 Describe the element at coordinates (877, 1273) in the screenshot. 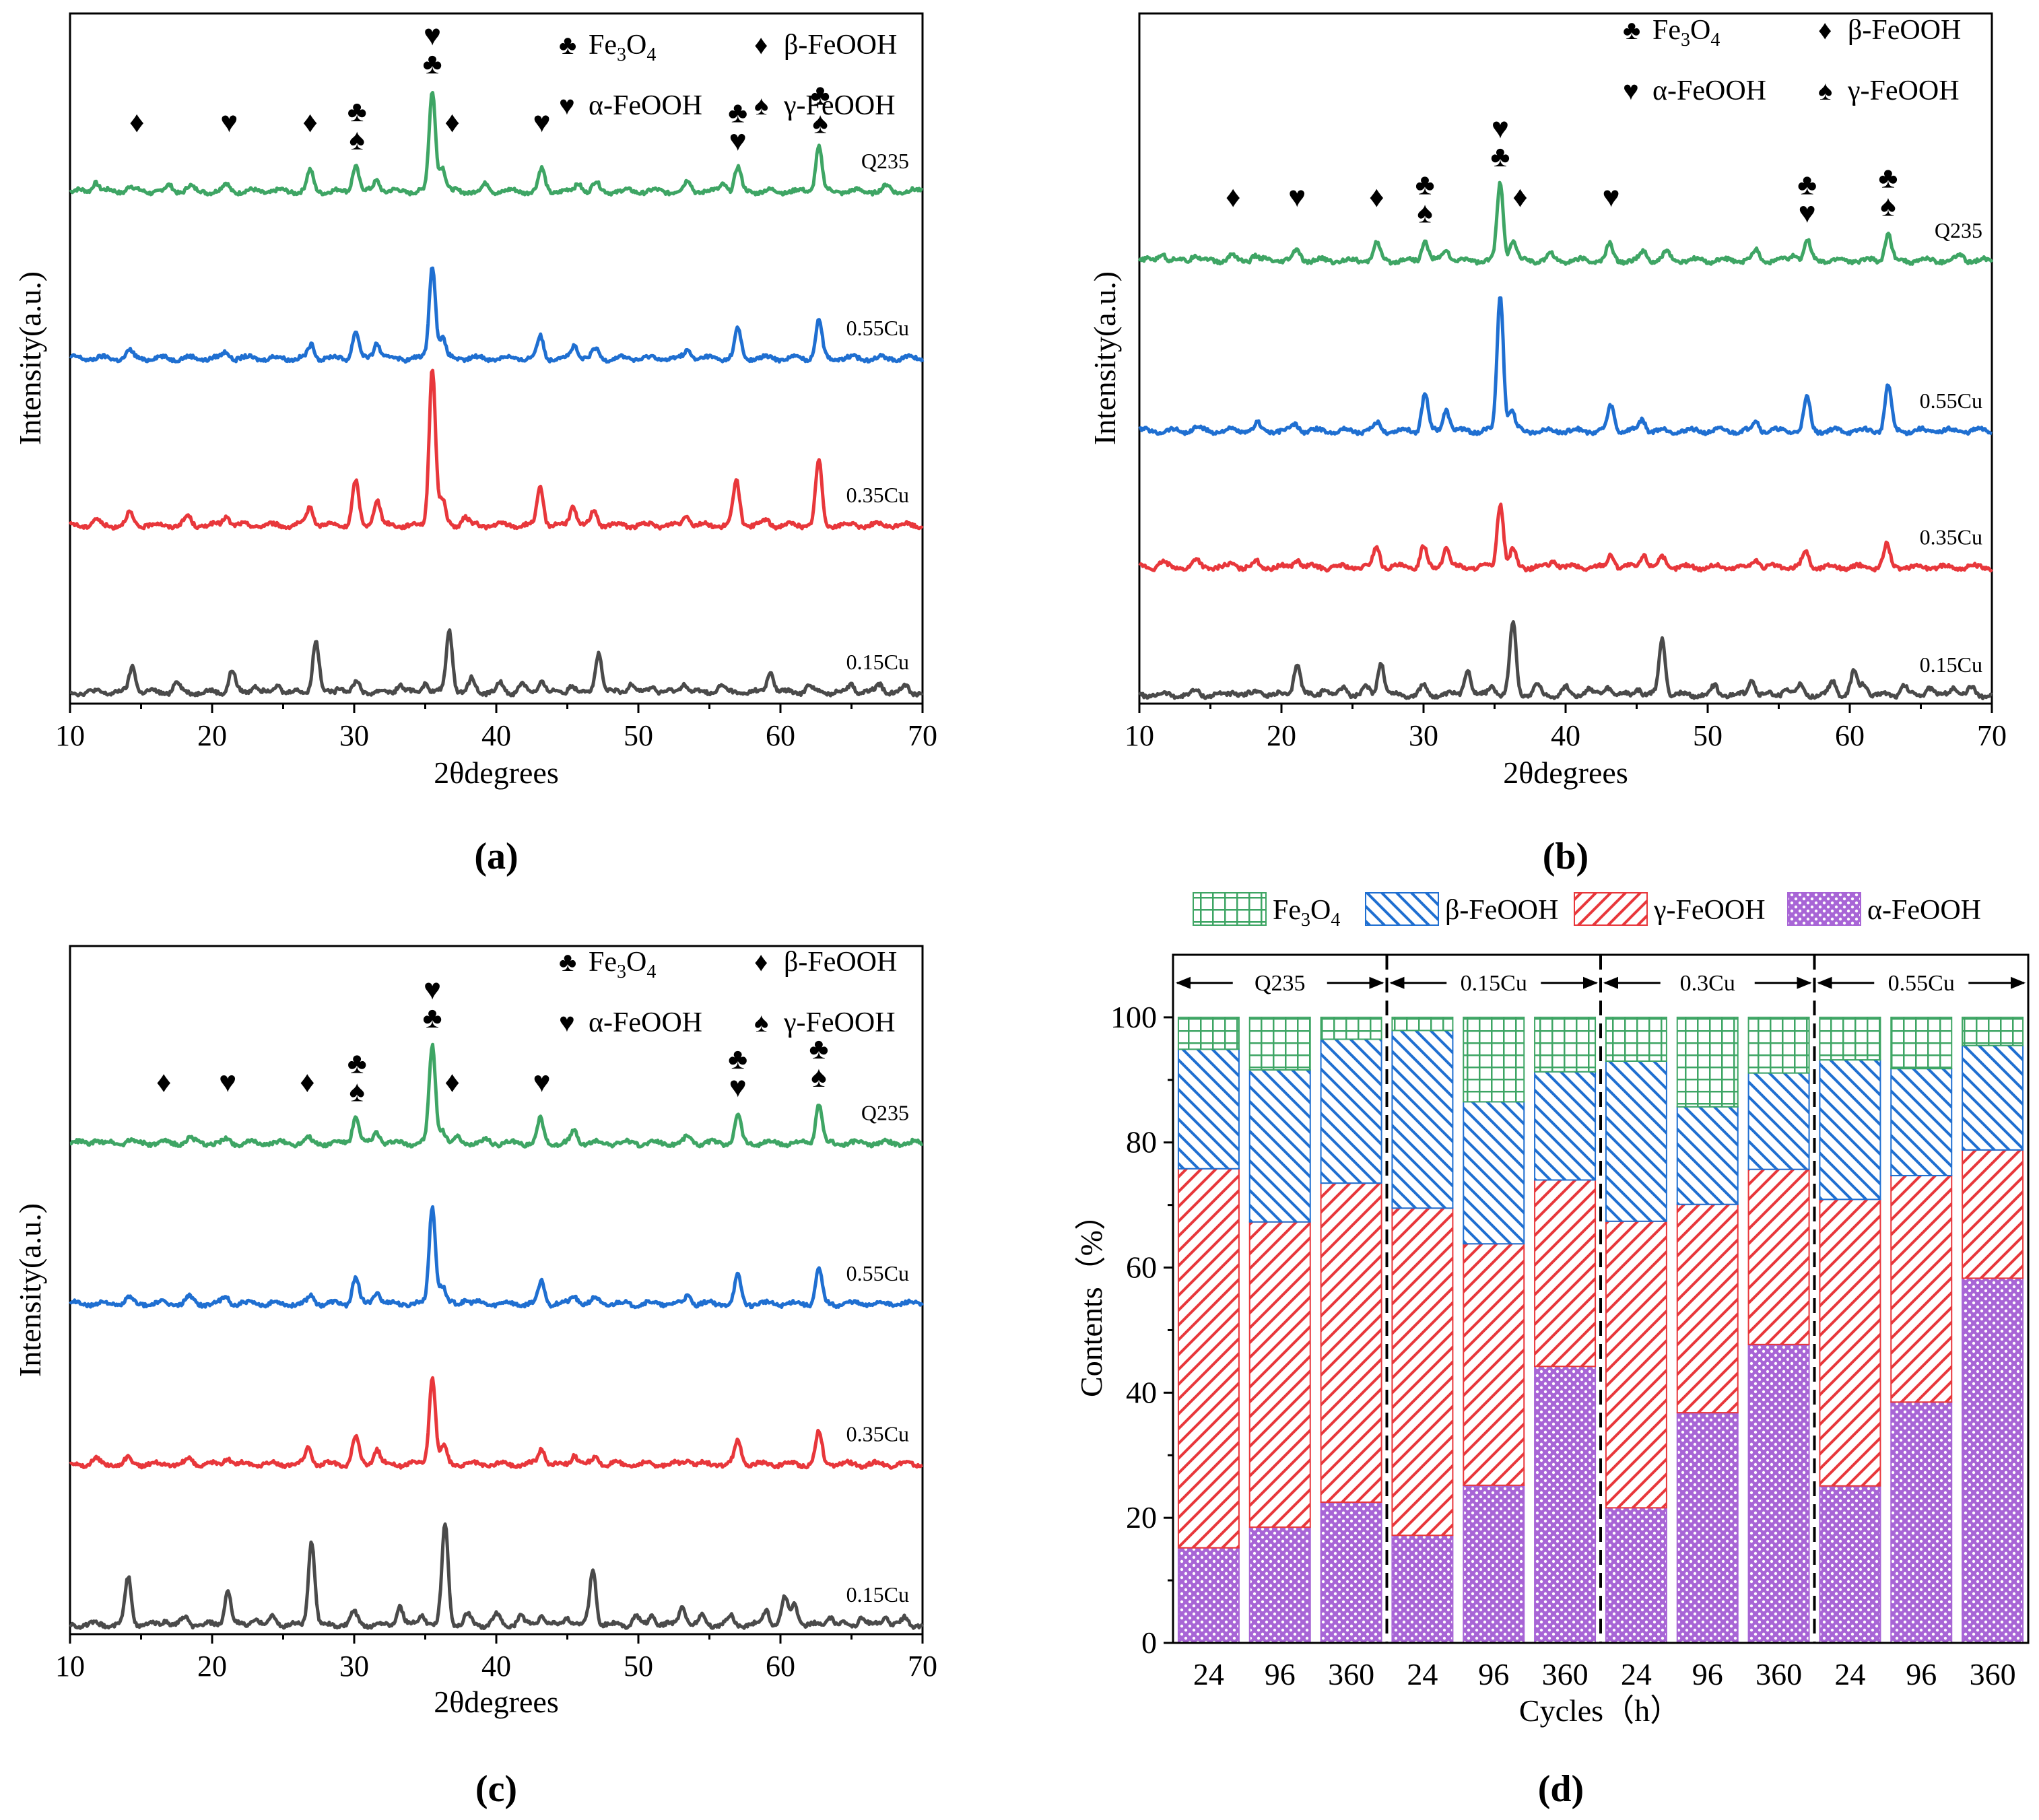

I see `series-label: 0.55Cu` at that location.